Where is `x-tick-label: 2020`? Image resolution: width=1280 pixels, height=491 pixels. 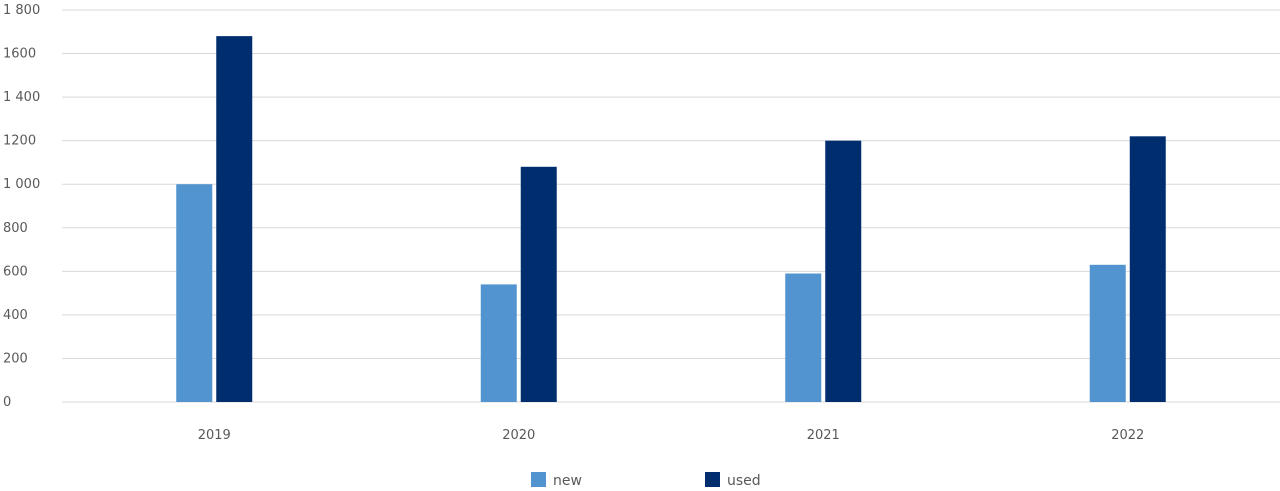 x-tick-label: 2020 is located at coordinates (518, 435).